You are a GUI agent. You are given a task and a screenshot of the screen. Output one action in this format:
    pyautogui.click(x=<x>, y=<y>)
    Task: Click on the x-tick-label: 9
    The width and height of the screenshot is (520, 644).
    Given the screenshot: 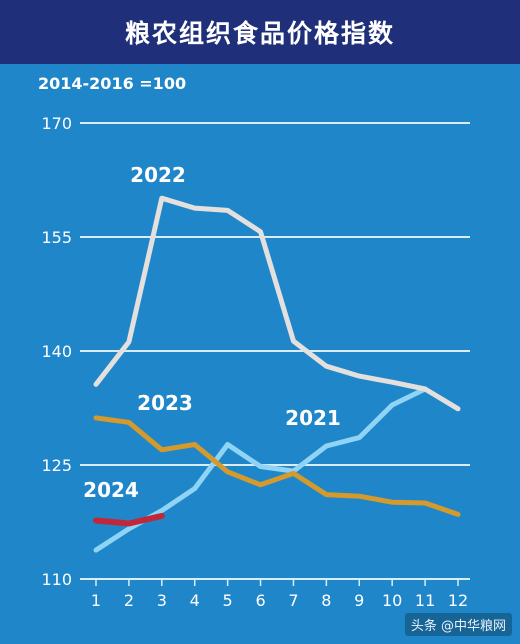 What is the action you would take?
    pyautogui.click(x=359, y=600)
    